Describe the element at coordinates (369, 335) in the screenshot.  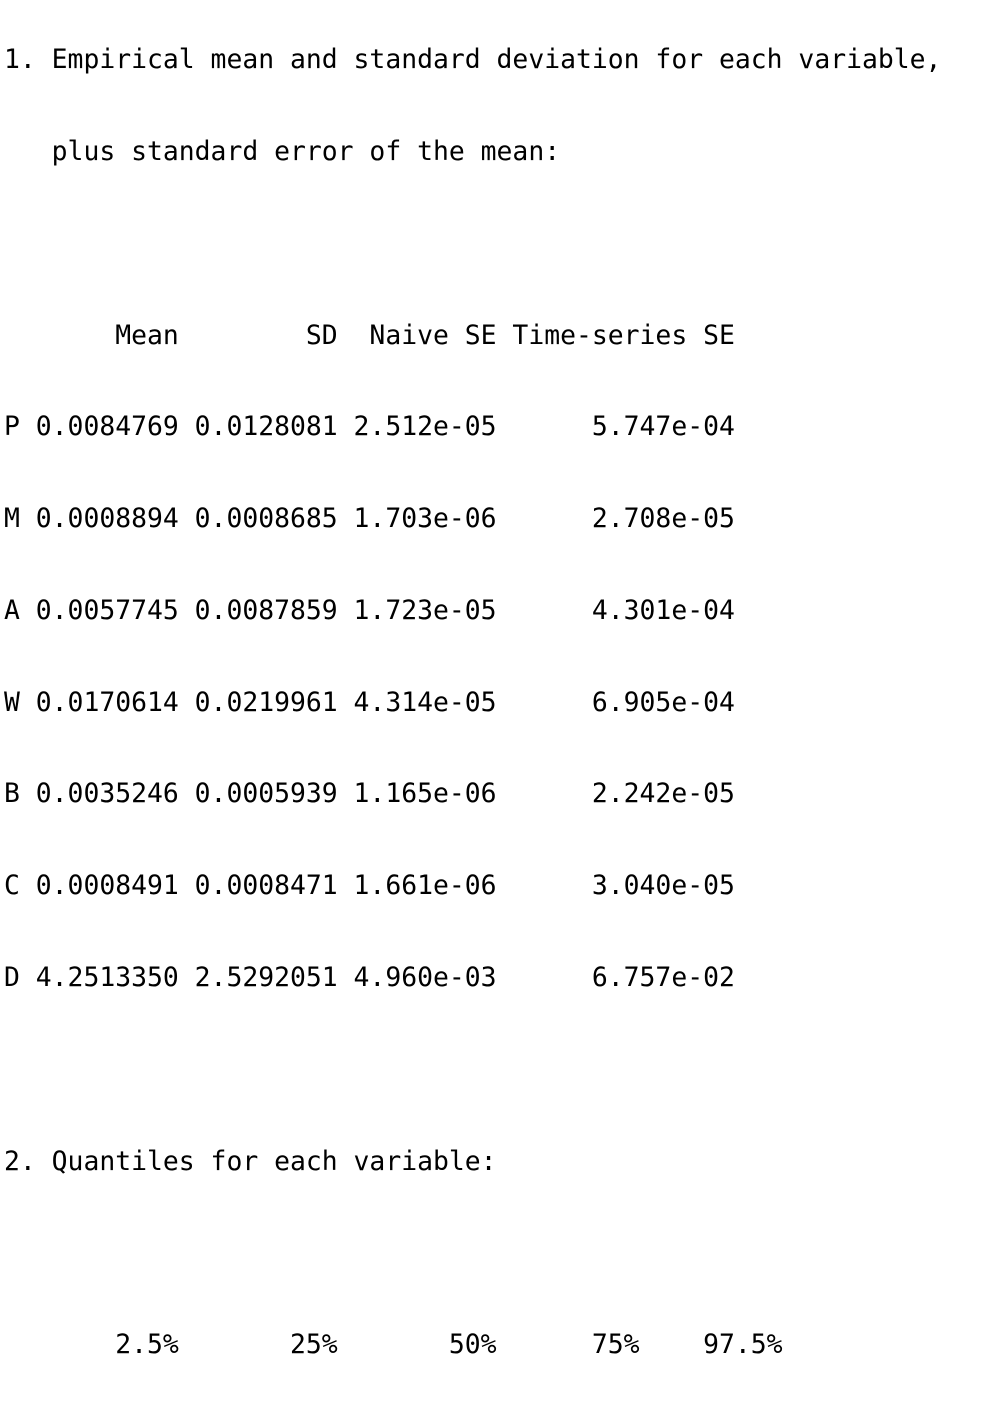
I see `stats-table-header: Mean SD Naive SE Time-series SE` at that location.